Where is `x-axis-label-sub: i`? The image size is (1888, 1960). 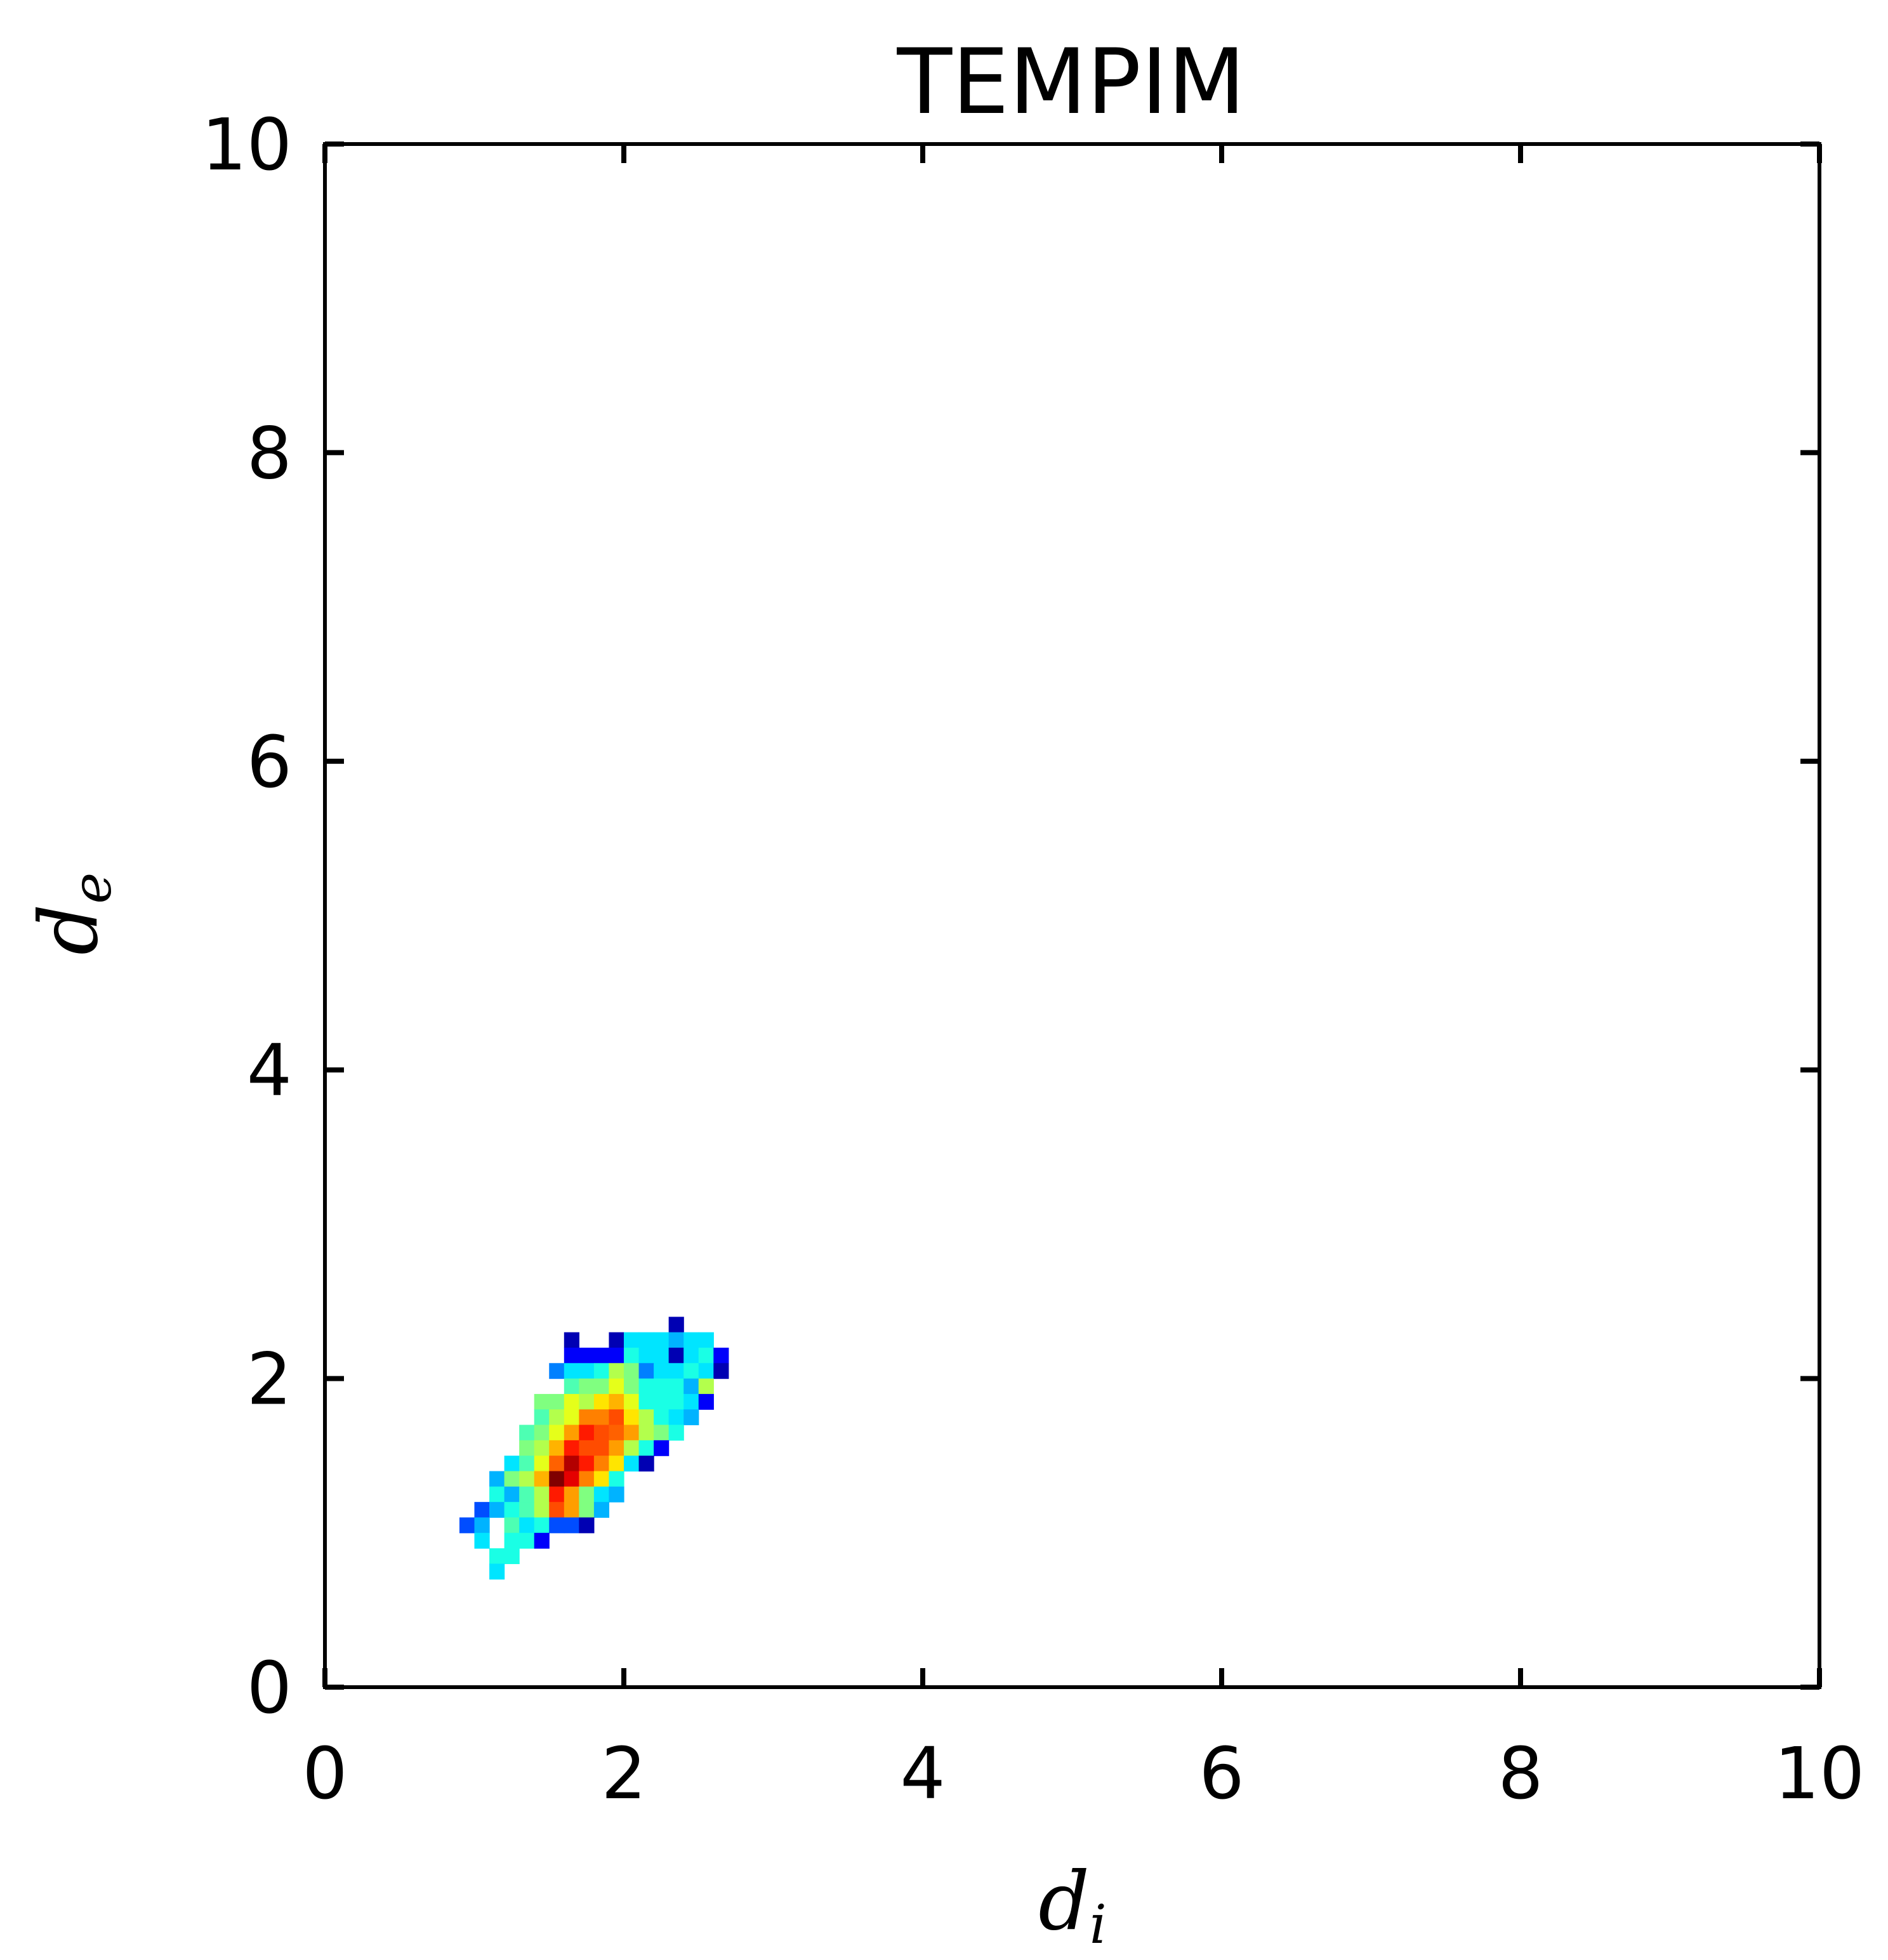 x-axis-label-sub: i is located at coordinates (1098, 1924).